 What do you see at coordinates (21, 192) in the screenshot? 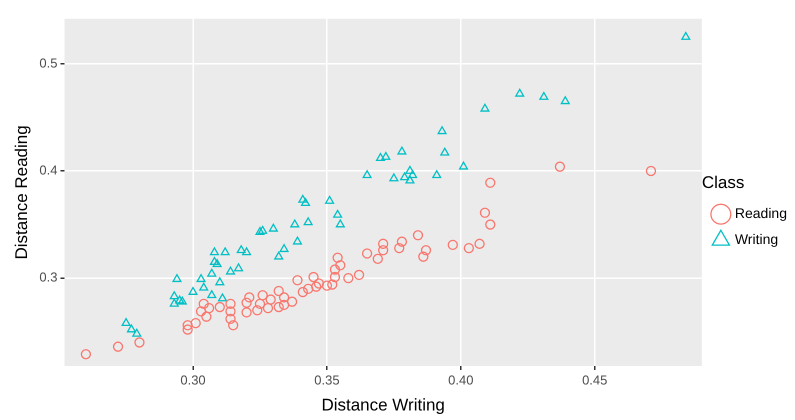
I see `y-axis-title: Distance Reading` at bounding box center [21, 192].